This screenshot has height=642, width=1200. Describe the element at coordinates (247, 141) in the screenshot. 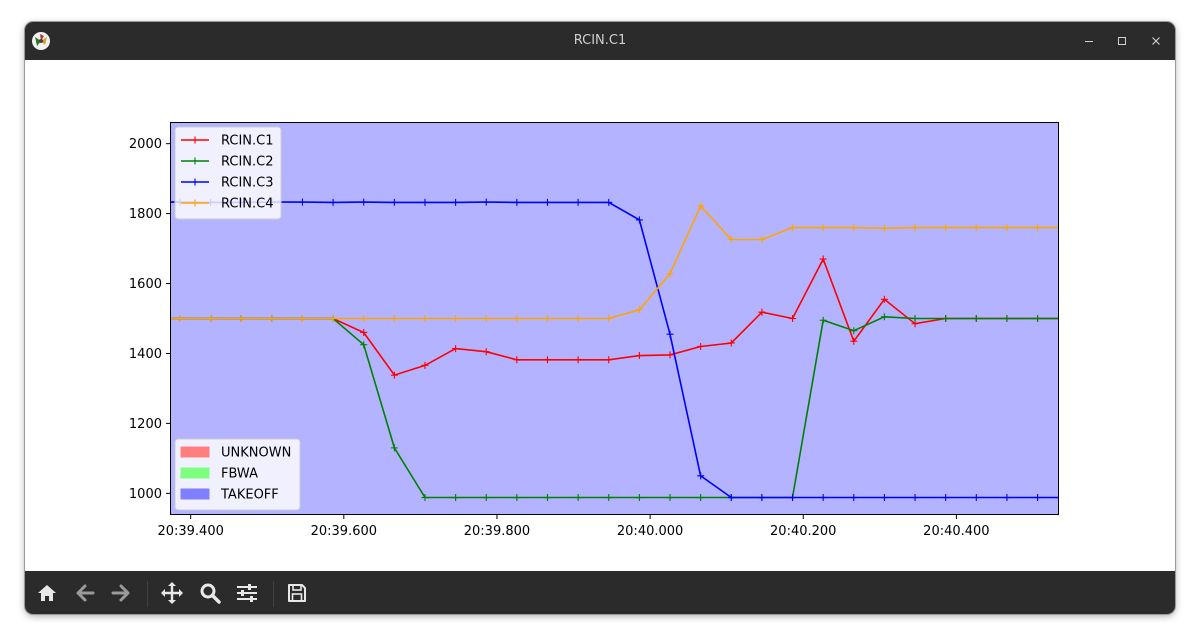

I see `legend-label: RCIN.C1` at that location.